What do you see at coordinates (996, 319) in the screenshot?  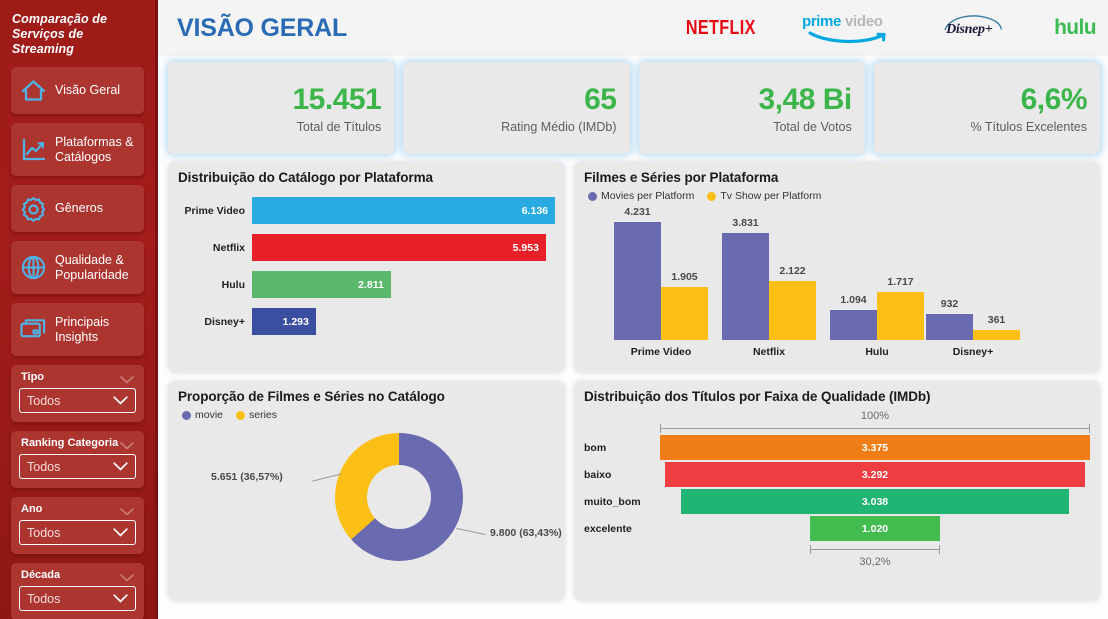 I see `column-value-label: 361` at bounding box center [996, 319].